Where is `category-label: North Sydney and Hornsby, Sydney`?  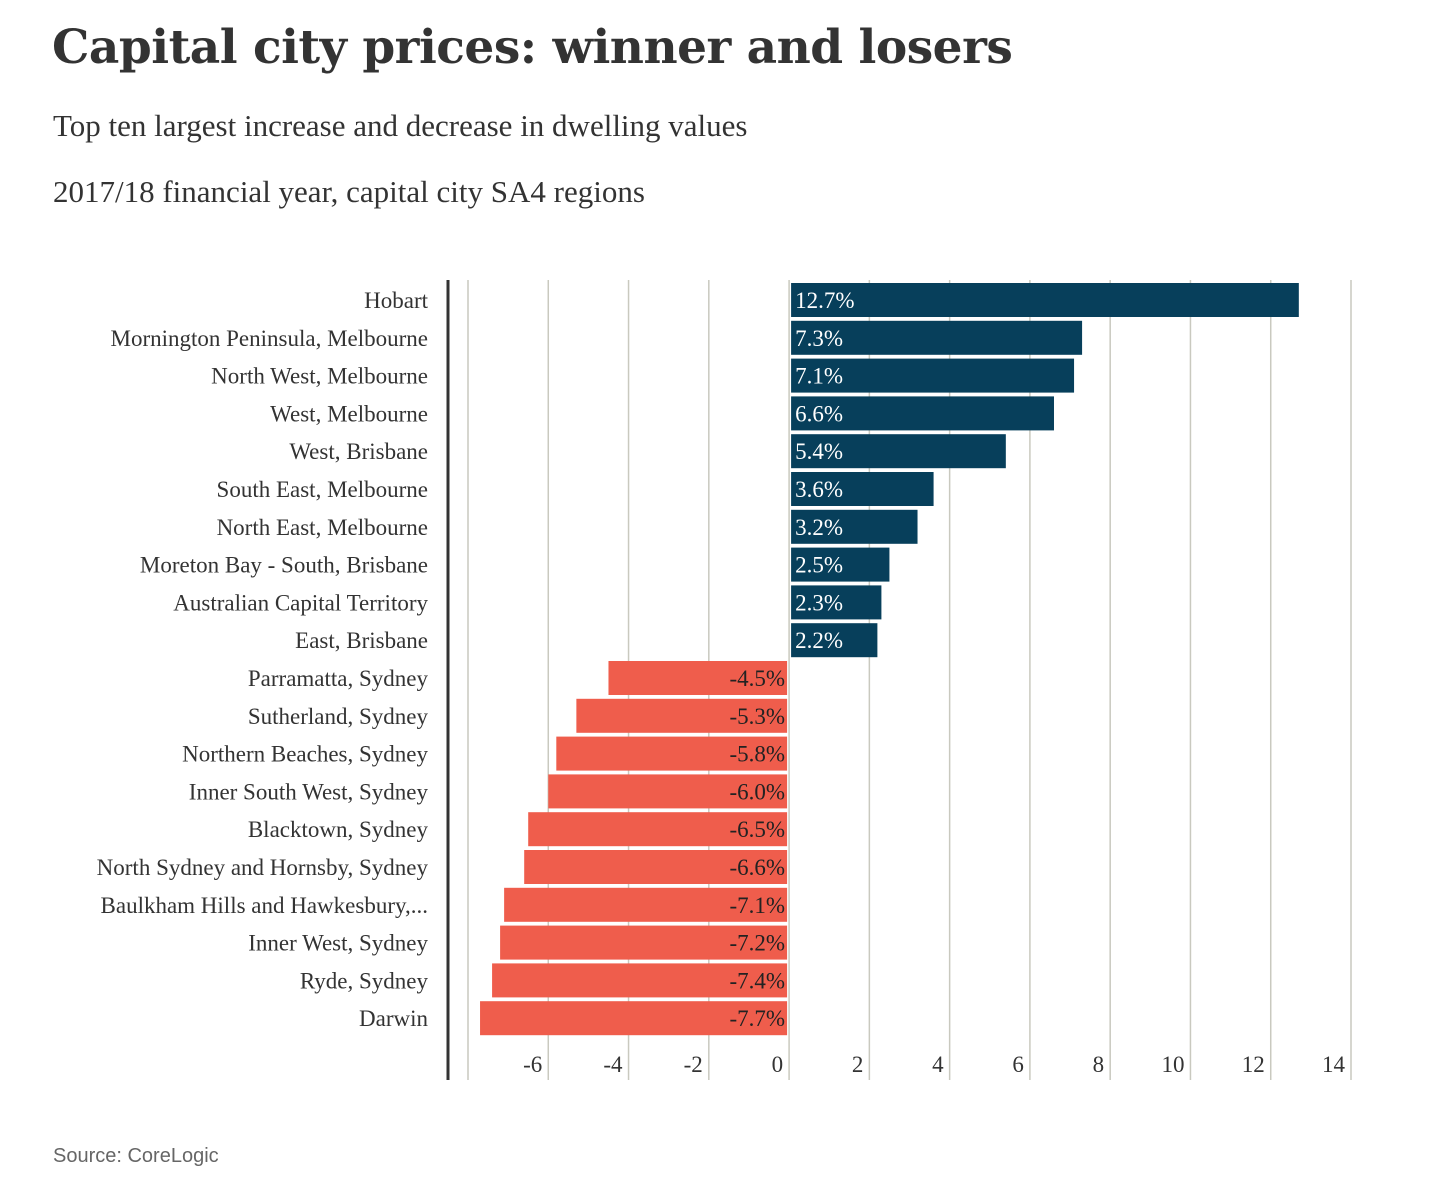 category-label: North Sydney and Hornsby, Sydney is located at coordinates (263, 867).